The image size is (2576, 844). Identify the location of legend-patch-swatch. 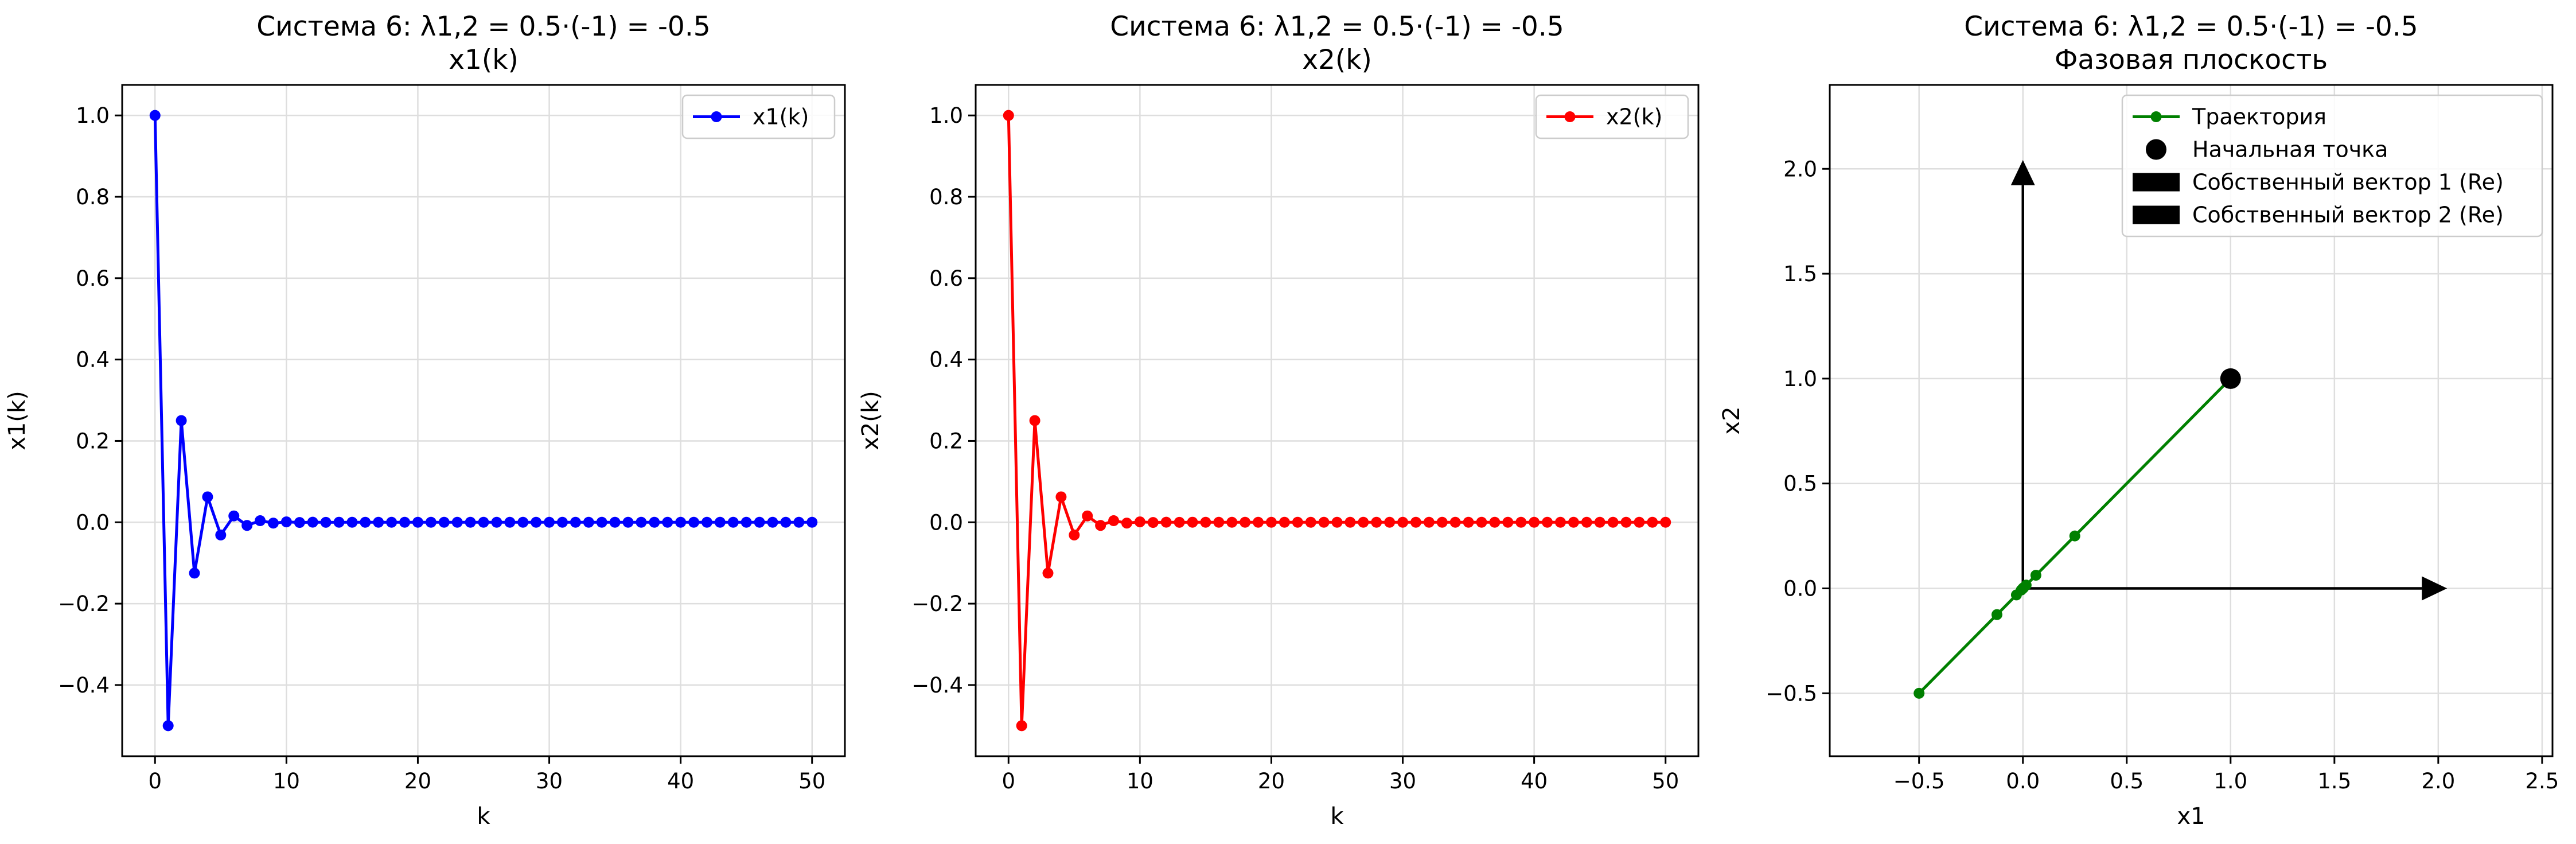
(2157, 182).